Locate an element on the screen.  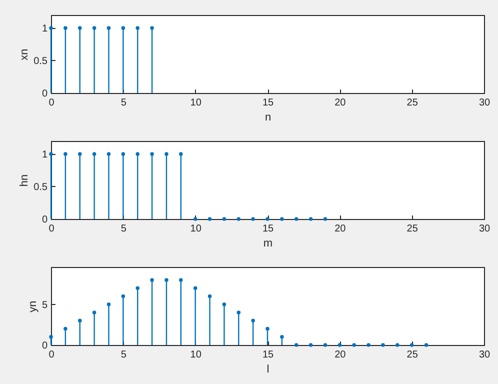
y-axis-title: hn is located at coordinates (24, 180).